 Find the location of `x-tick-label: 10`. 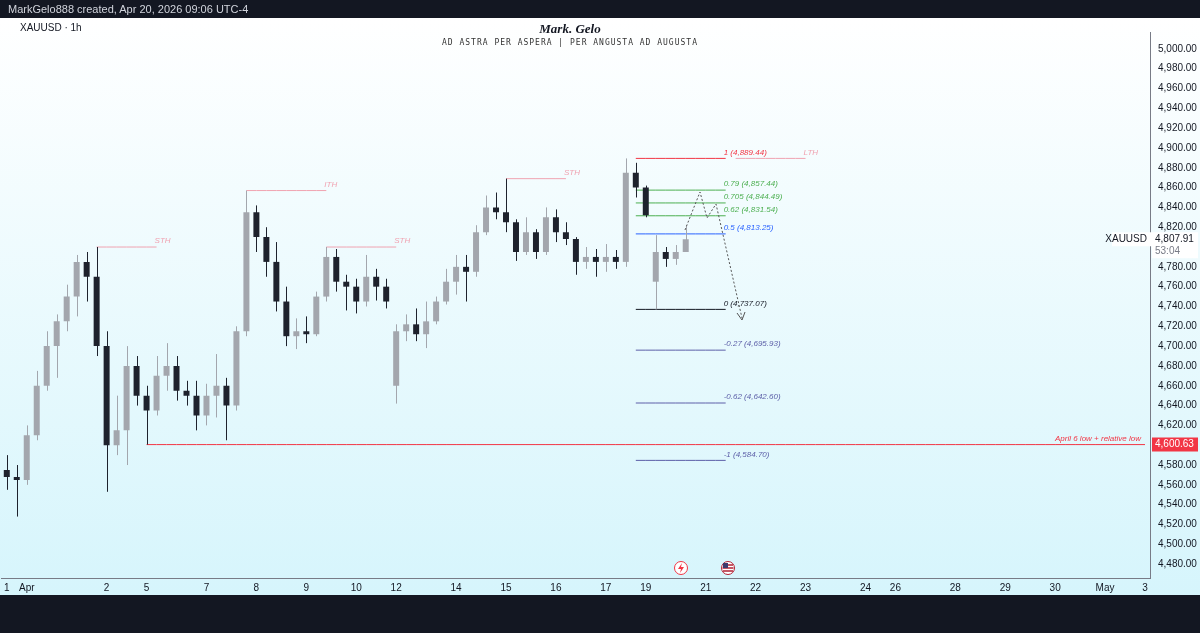

x-tick-label: 10 is located at coordinates (356, 587).